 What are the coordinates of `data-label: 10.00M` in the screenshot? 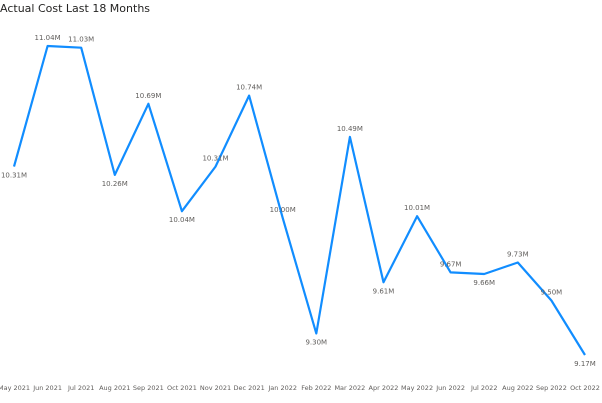 It's located at (283, 210).